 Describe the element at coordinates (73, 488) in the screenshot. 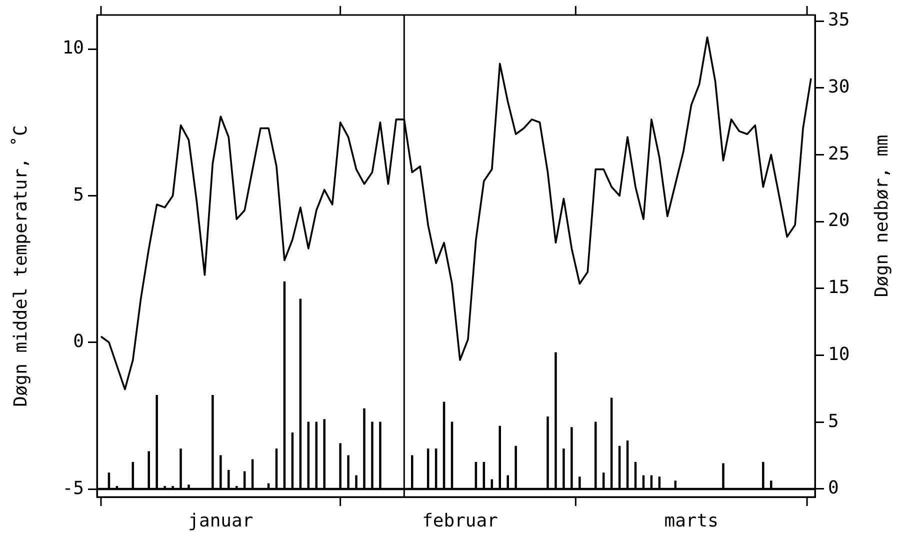

I see `y-tick-label: -5` at that location.